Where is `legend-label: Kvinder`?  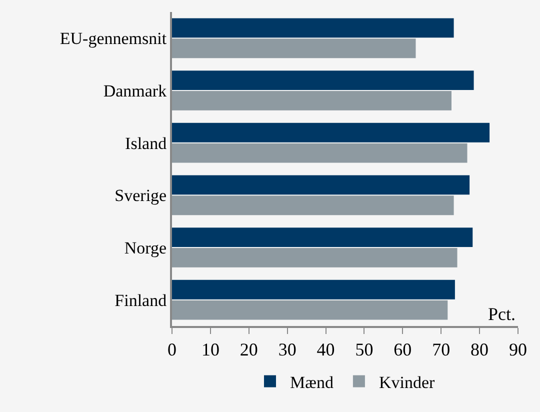
legend-label: Kvinder is located at coordinates (406, 382).